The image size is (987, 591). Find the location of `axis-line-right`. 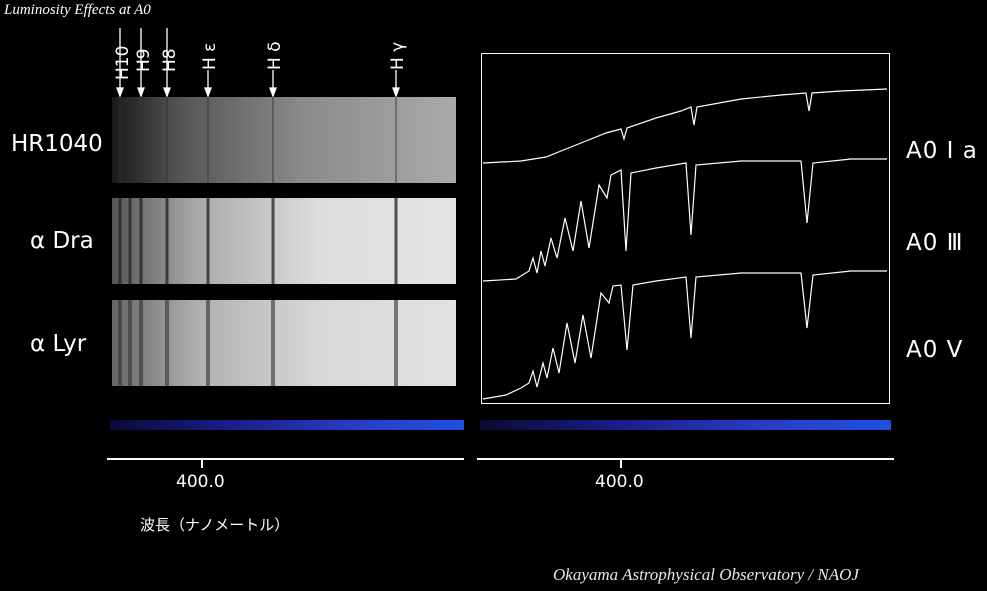

axis-line-right is located at coordinates (685, 459).